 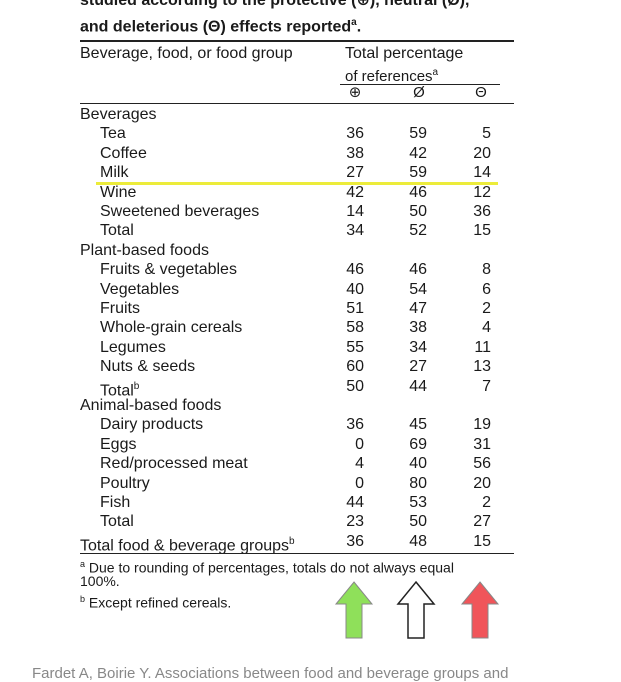 What do you see at coordinates (486, 289) in the screenshot?
I see `deleterious-value: 6` at bounding box center [486, 289].